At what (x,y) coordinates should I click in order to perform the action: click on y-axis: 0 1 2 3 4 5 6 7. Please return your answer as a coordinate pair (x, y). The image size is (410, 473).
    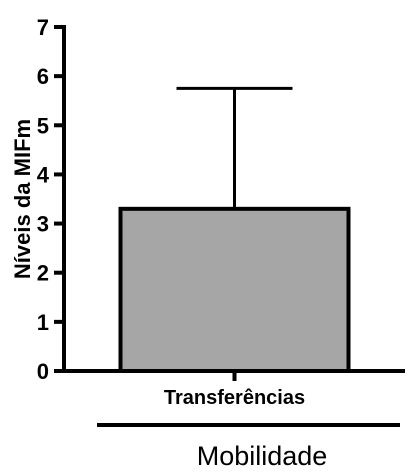
    Looking at the image, I should click on (51, 199).